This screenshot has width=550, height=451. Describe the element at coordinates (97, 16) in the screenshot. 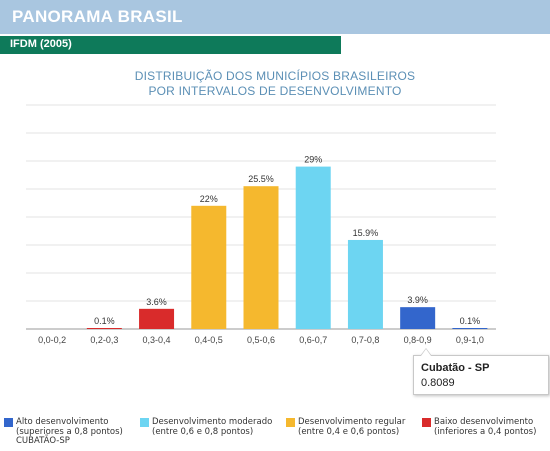

I see `panel-title: PANORAMA BRASIL` at that location.